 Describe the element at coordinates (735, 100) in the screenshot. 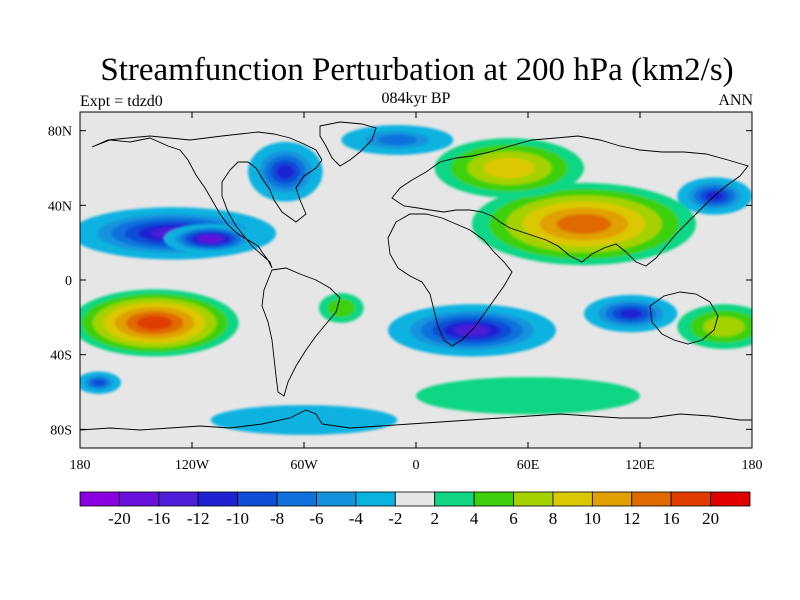

I see `season-label: ANN` at that location.